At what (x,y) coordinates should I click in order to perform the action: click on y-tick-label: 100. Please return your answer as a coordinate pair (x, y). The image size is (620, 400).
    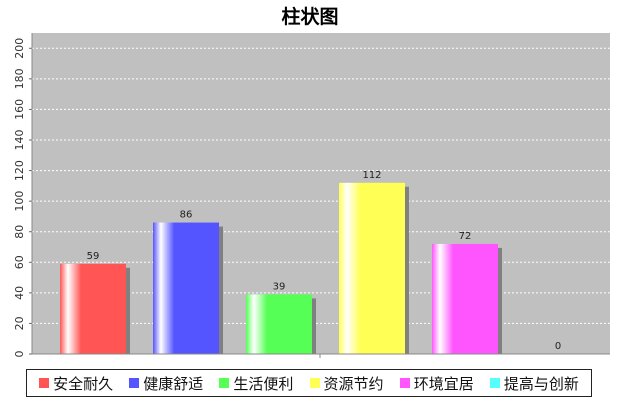
    Looking at the image, I should click on (19, 201).